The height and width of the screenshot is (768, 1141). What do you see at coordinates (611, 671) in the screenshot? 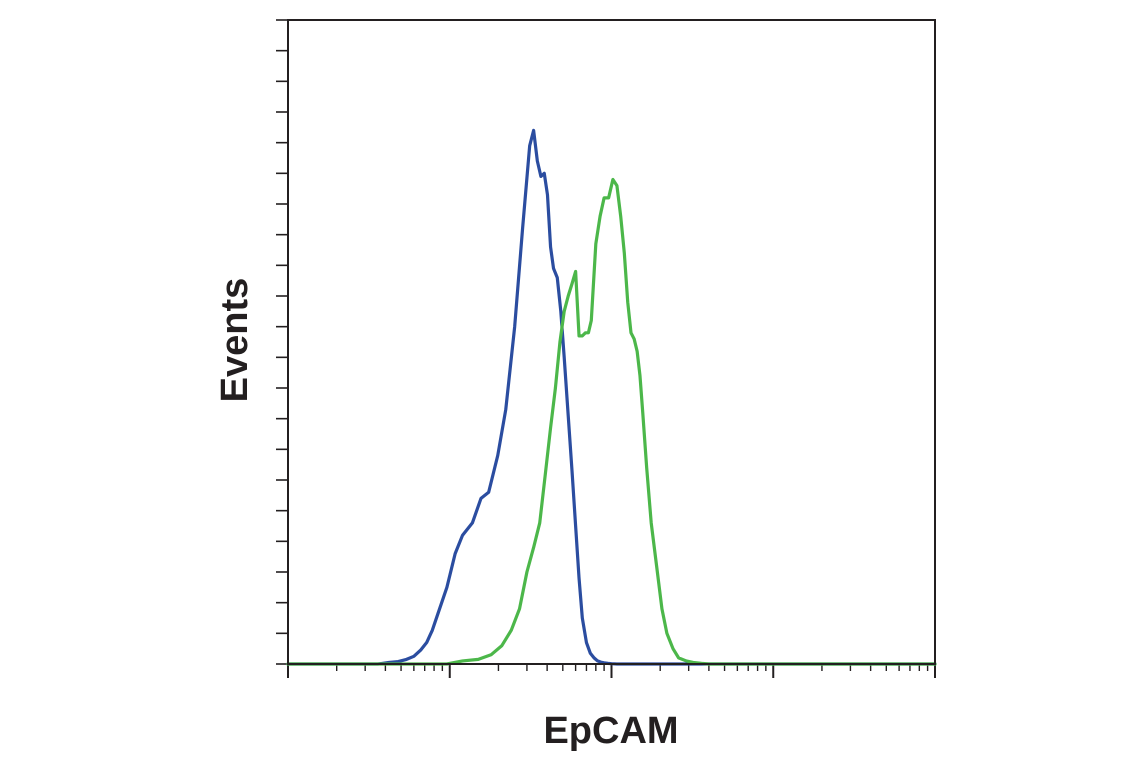
I see `x-axis-ticks` at bounding box center [611, 671].